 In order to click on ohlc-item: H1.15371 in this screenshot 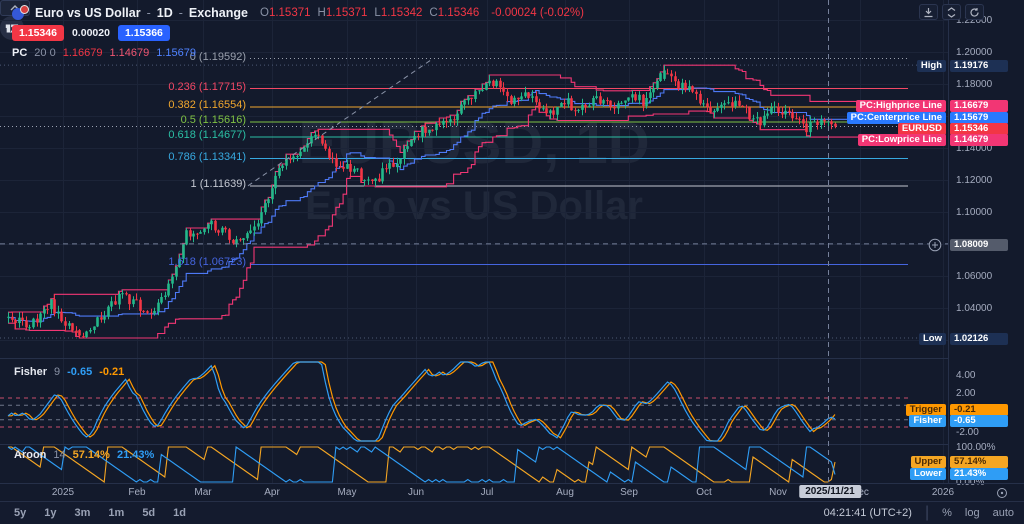, I will do `click(343, 13)`.